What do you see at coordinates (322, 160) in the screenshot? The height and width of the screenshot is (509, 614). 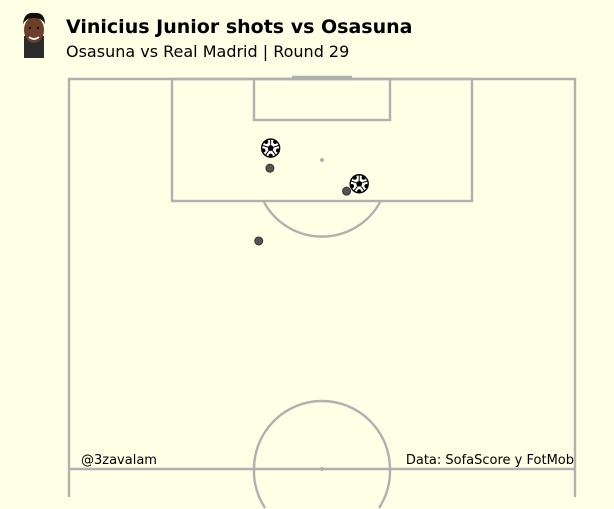 I see `penalty-spot` at bounding box center [322, 160].